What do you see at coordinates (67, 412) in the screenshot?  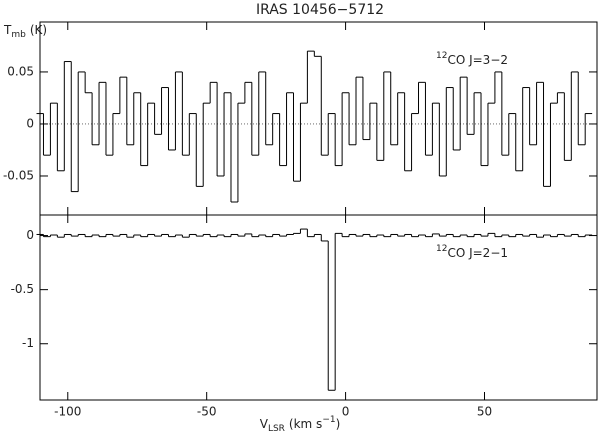 I see `x-tick-label: -100` at bounding box center [67, 412].